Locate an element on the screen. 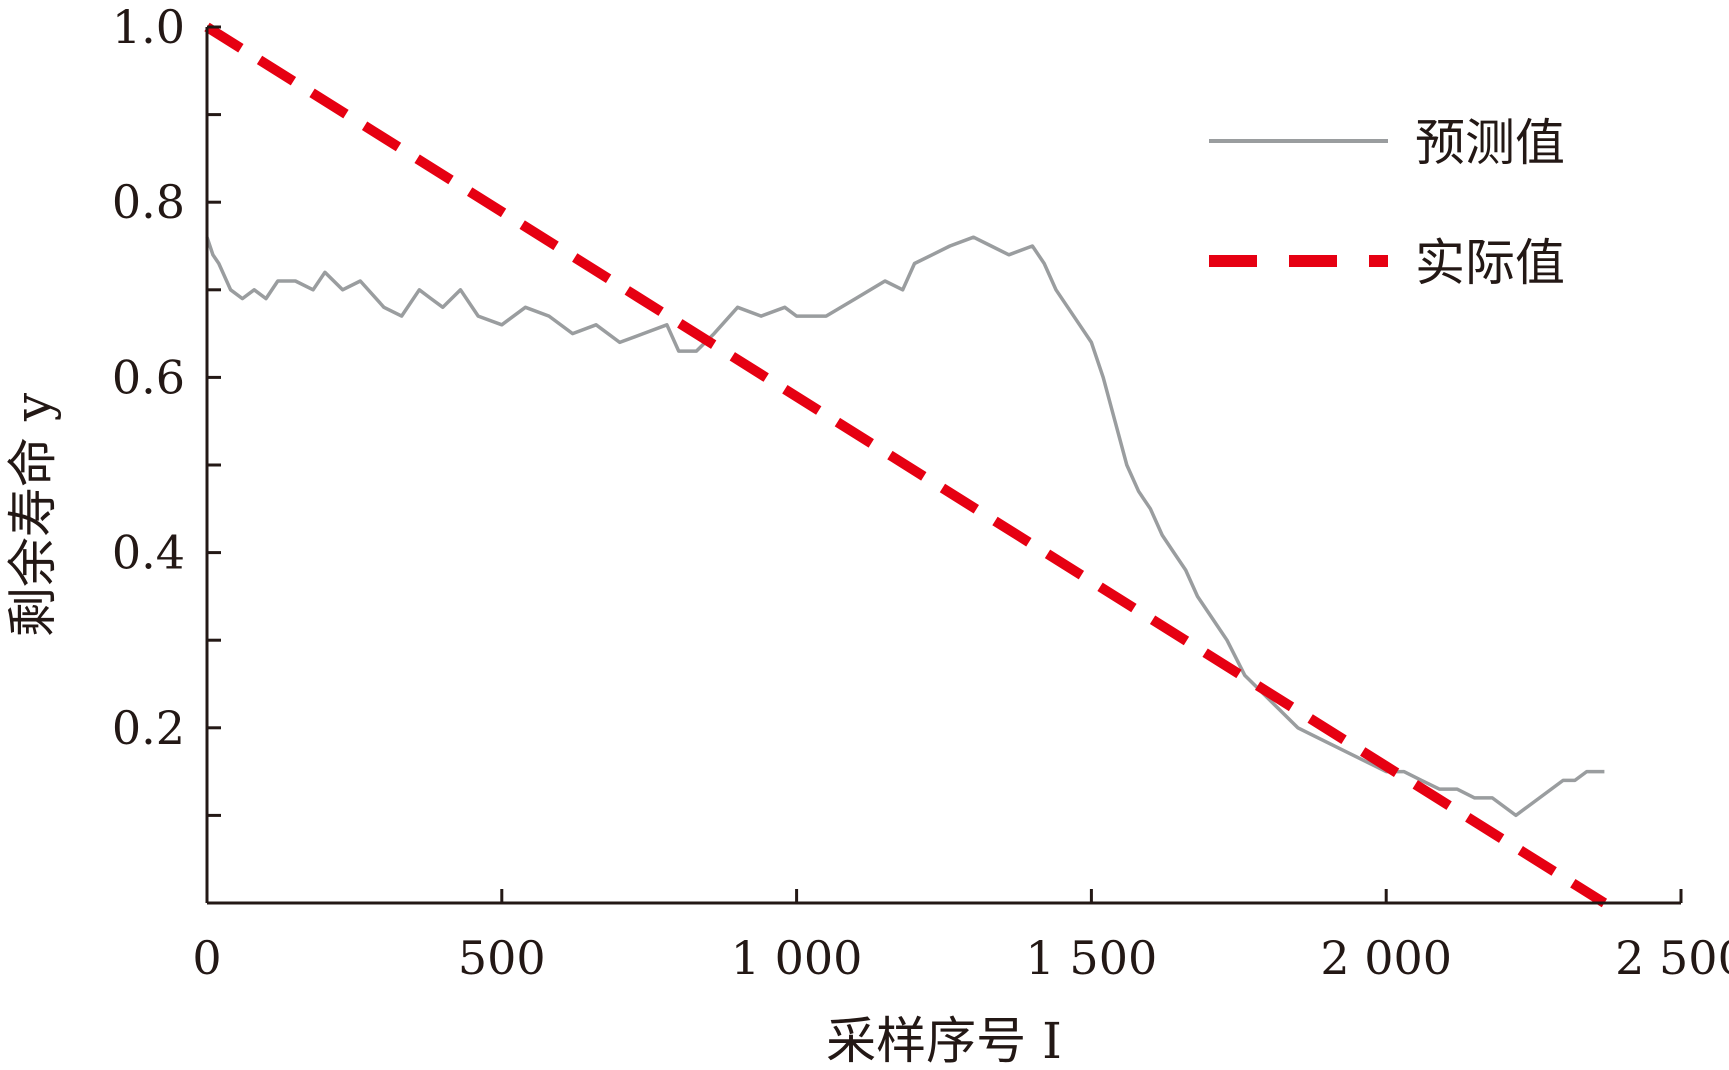 The width and height of the screenshot is (1729, 1070). x-tick-label-0: 0 is located at coordinates (206, 958).